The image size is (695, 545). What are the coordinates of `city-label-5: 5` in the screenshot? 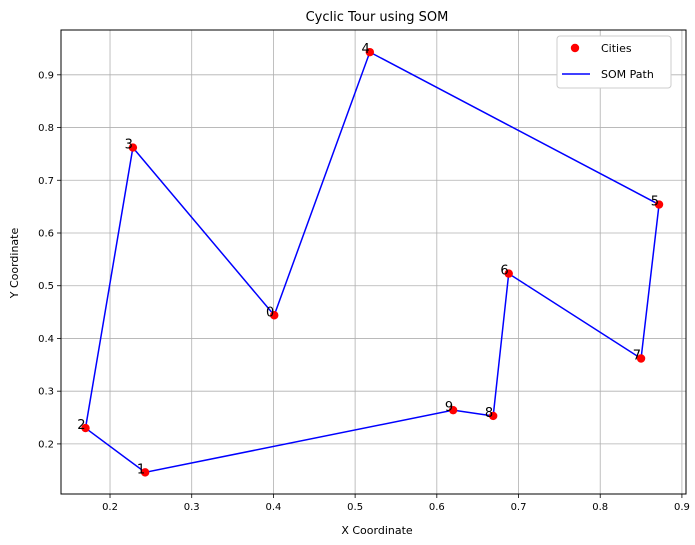 It's located at (655, 202).